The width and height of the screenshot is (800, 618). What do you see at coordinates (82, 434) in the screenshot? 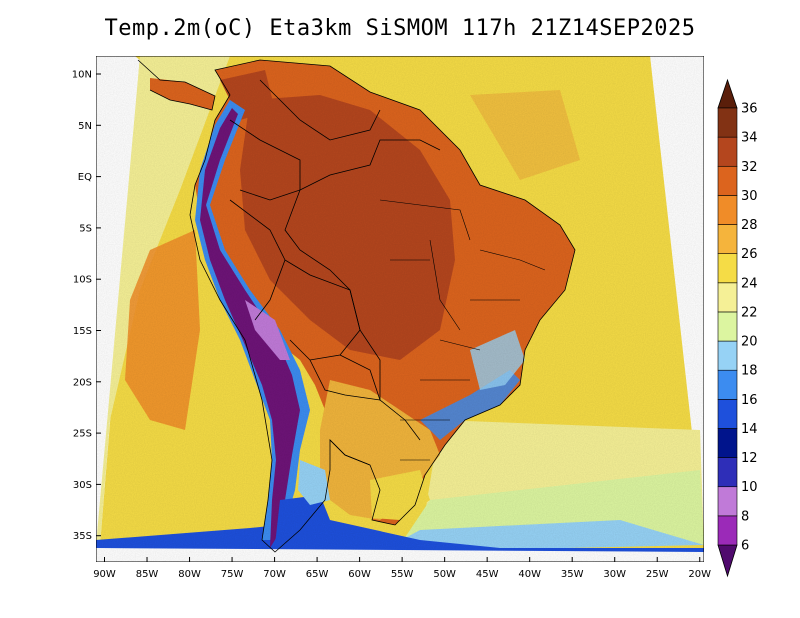
I see `lat-tick-label: 25S` at bounding box center [82, 434].